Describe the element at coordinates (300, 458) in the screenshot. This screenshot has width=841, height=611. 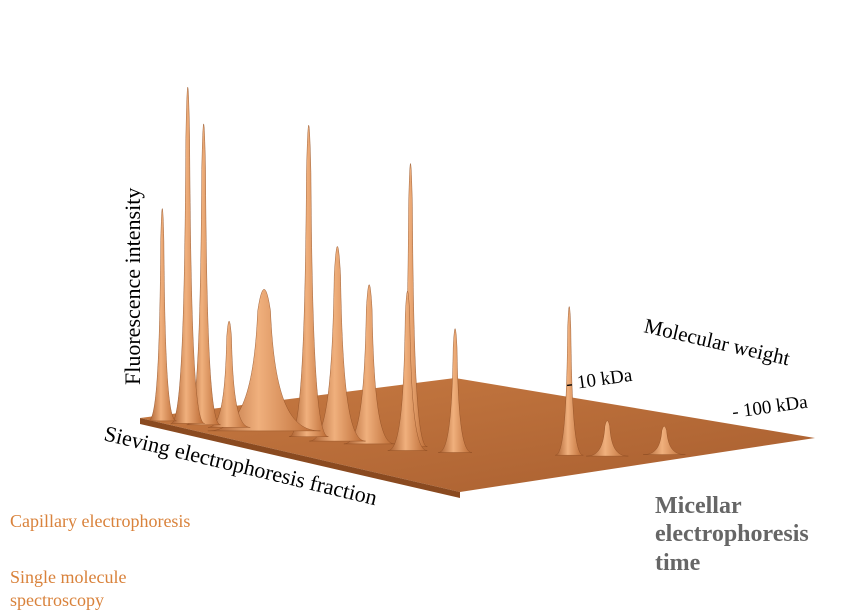
I see `surface-front-edge` at that location.